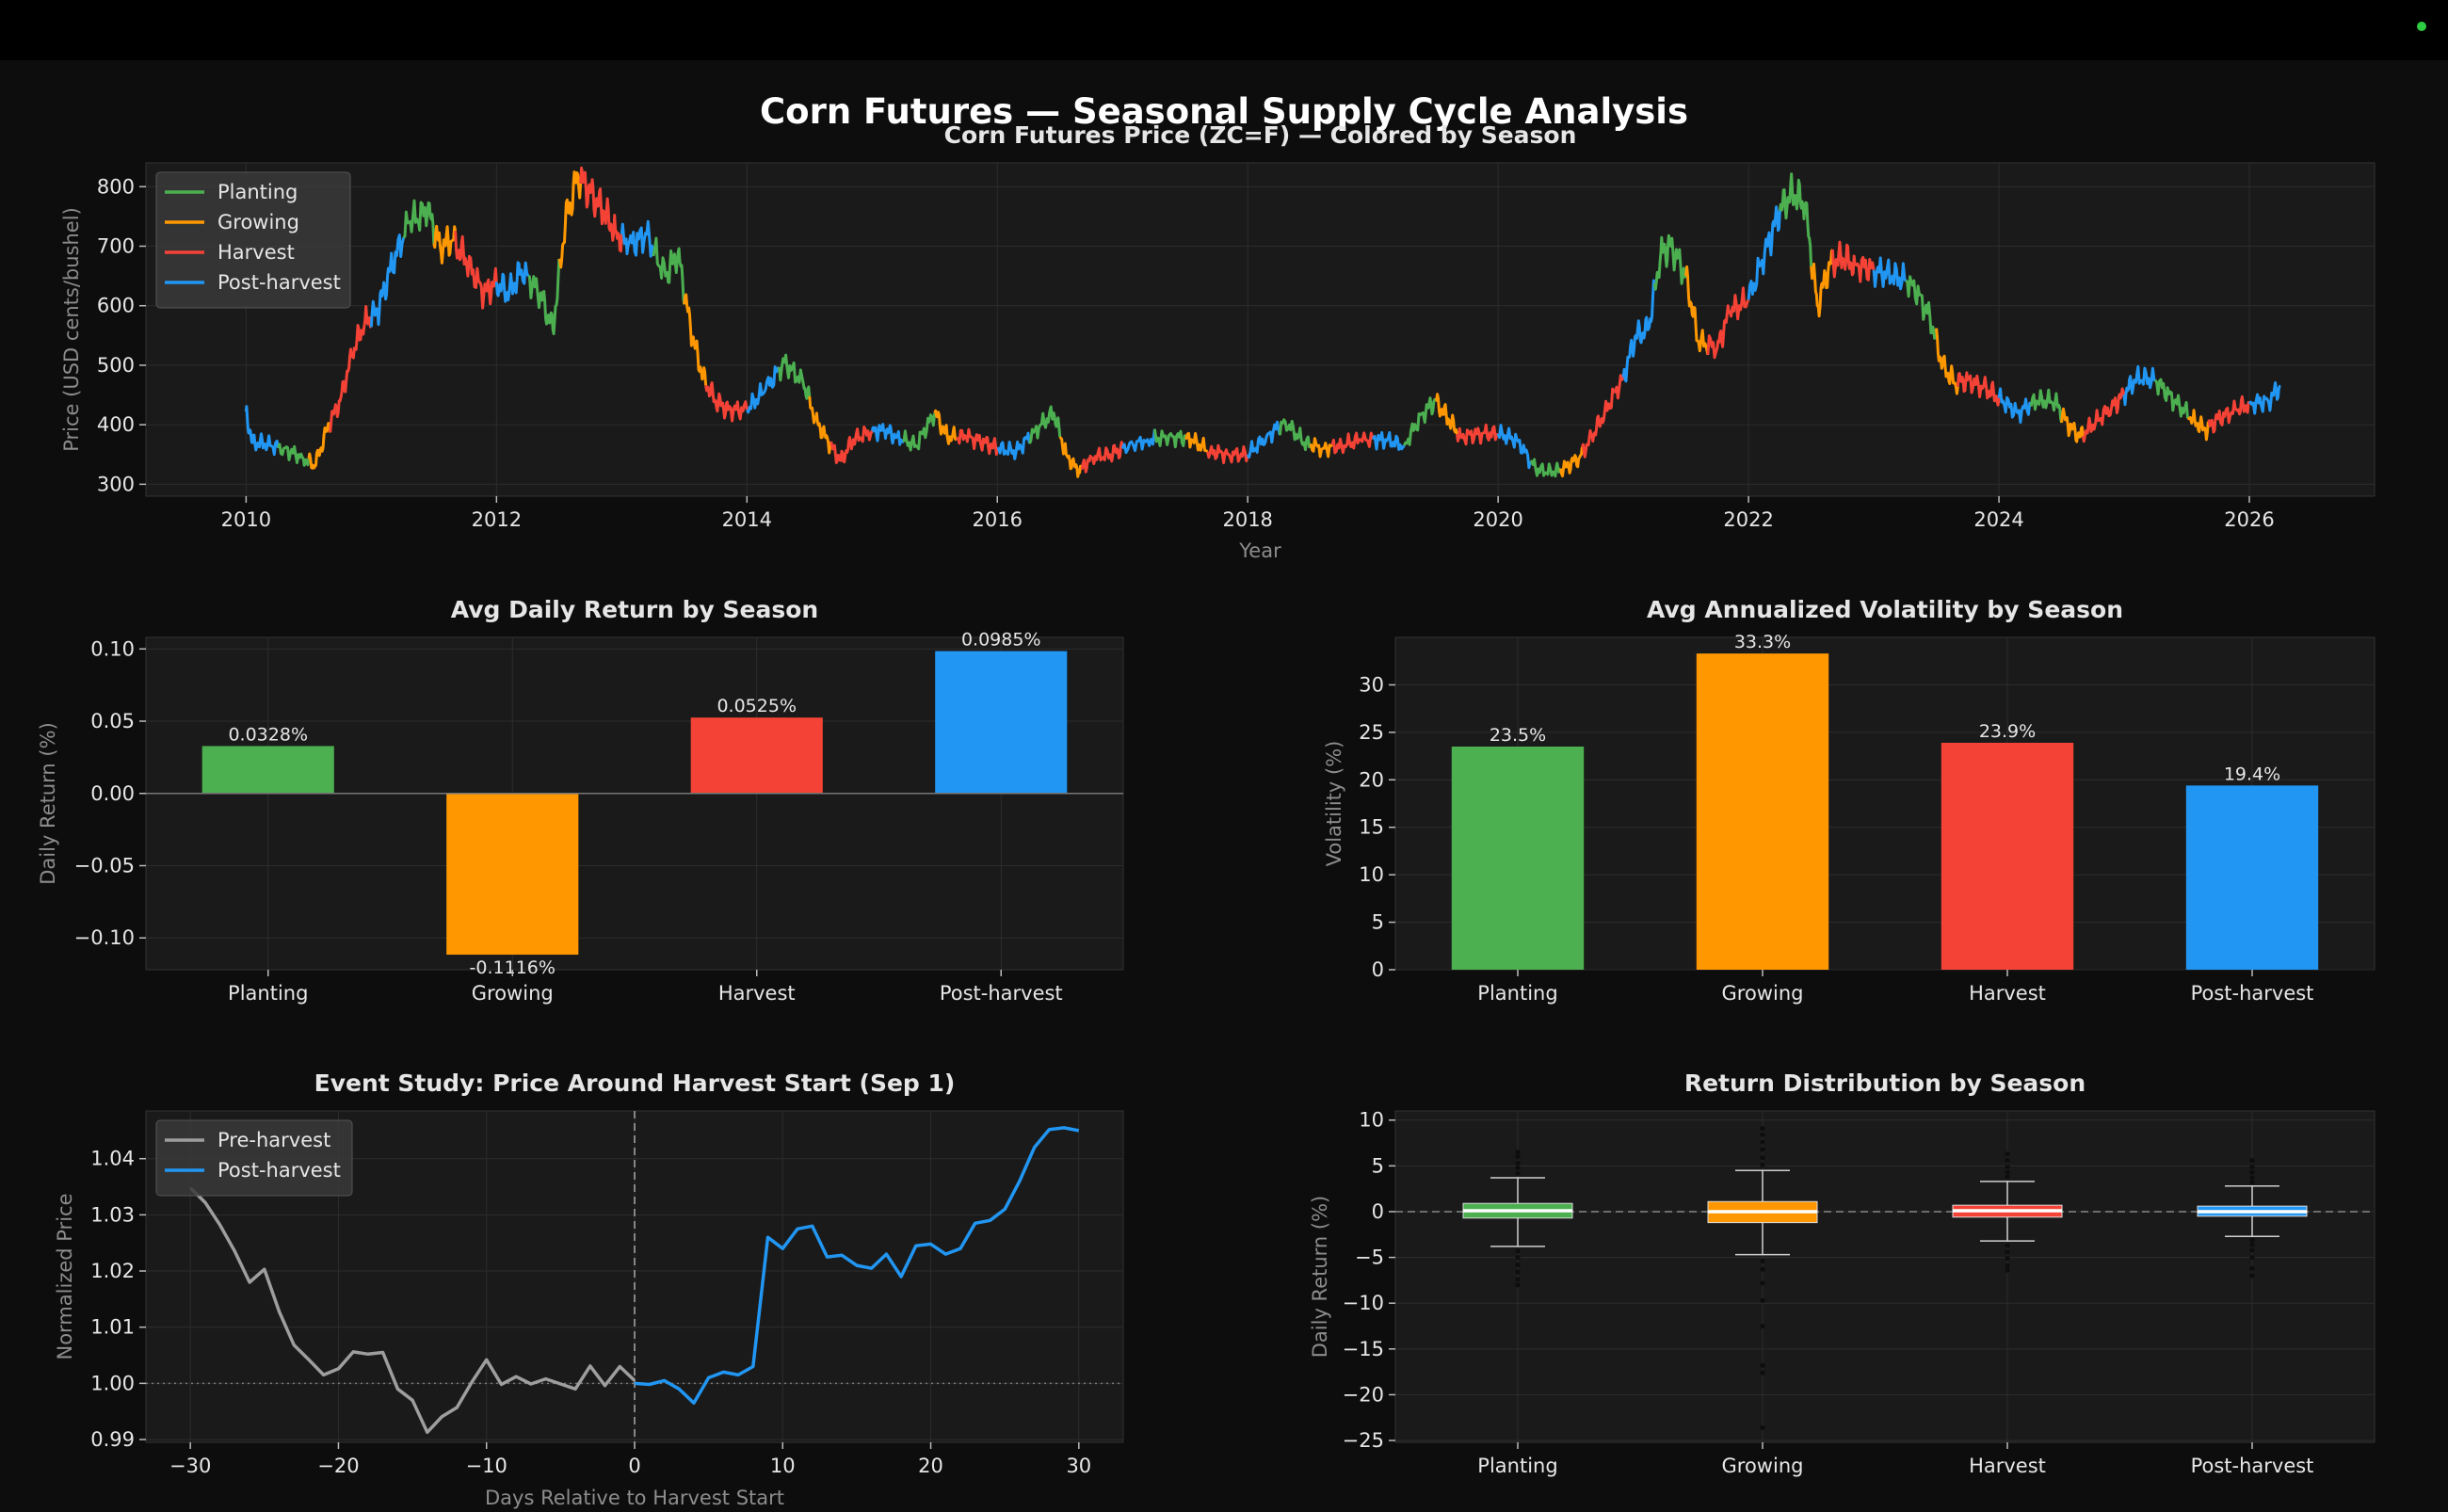 The height and width of the screenshot is (1512, 2448). I want to click on legend-label: Pre-harvest, so click(273, 1140).